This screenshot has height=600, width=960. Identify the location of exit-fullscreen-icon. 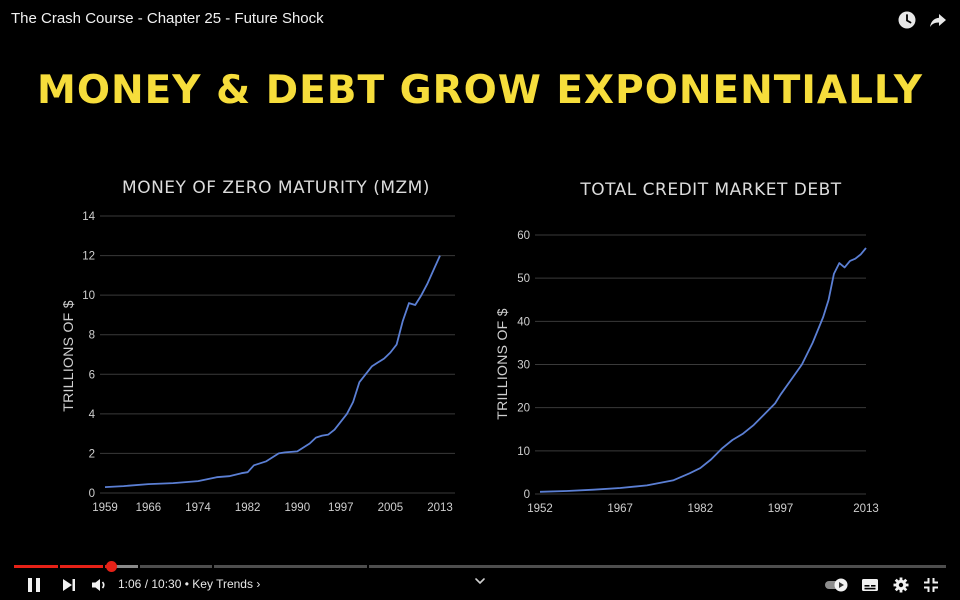
(931, 585).